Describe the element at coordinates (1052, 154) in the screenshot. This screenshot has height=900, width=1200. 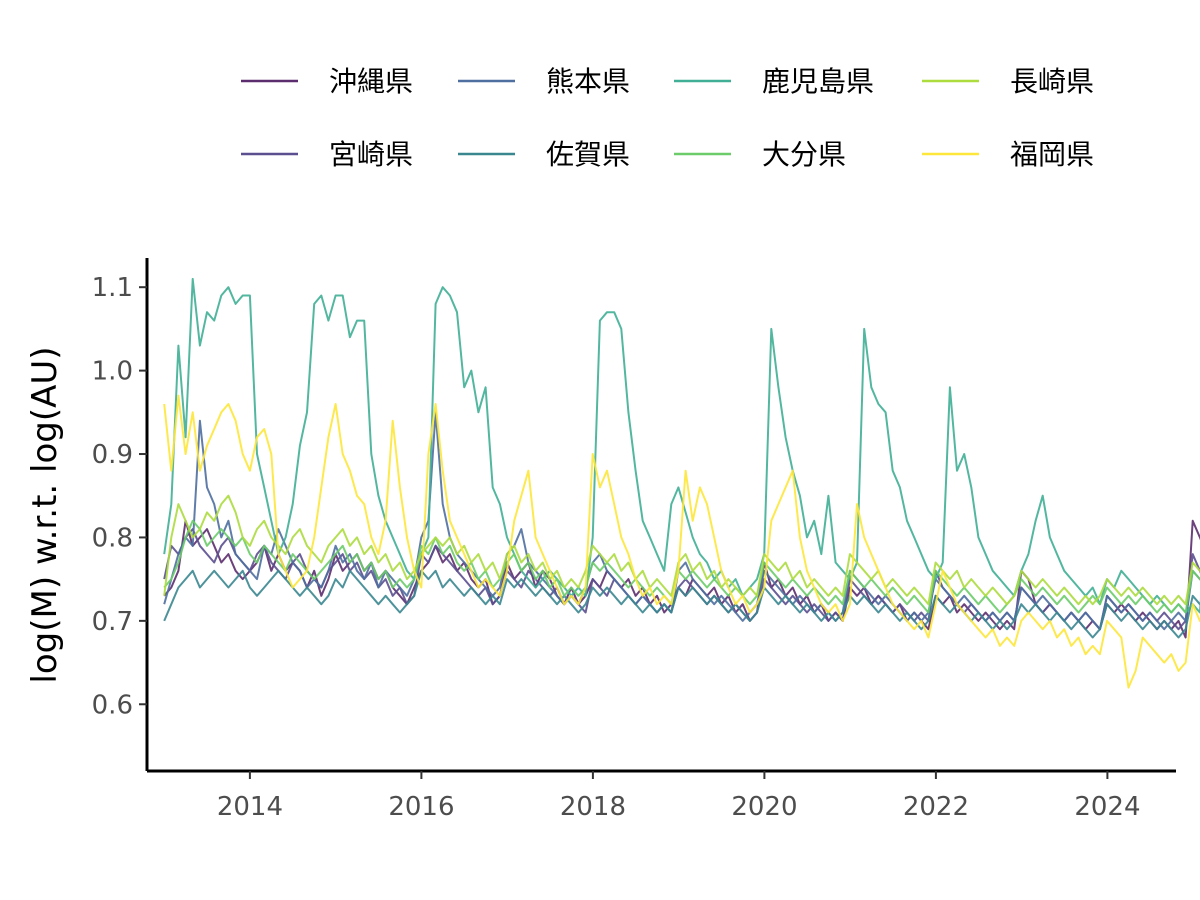
I see `legend-label-7: 福岡県` at that location.